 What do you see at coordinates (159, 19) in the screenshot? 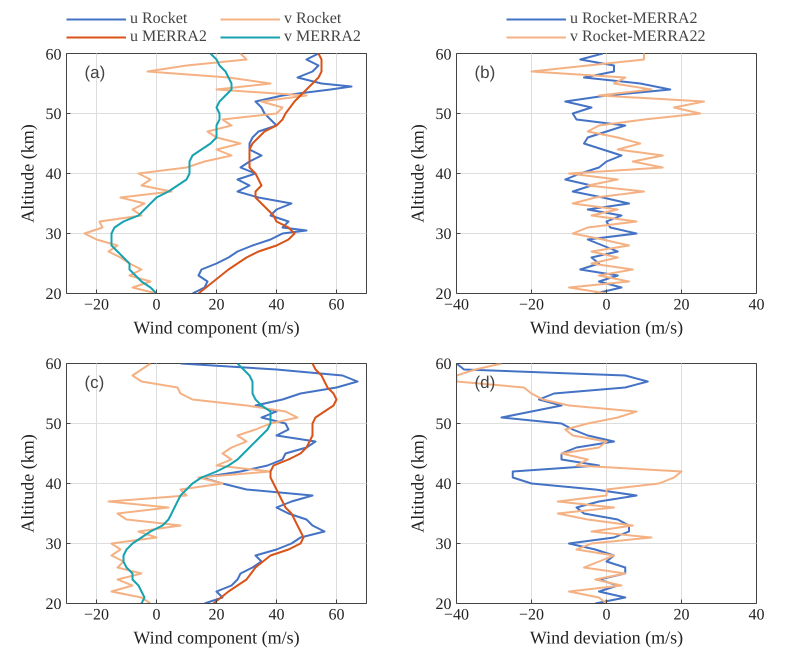
I see `legend-label: u Rocket` at bounding box center [159, 19].